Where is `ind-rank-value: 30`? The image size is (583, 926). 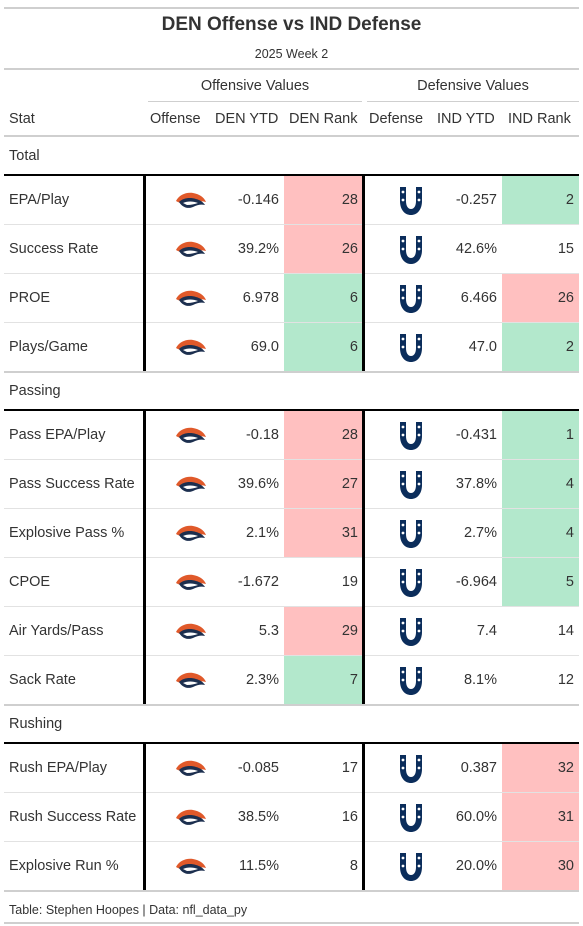
ind-rank-value: 30 is located at coordinates (565, 866).